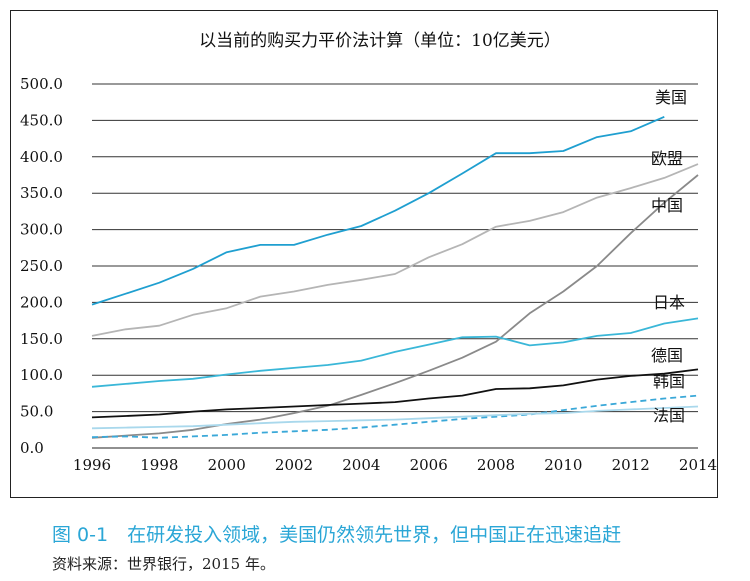 The image size is (750, 581). Describe the element at coordinates (41, 375) in the screenshot. I see `y-tick-label: 100.0` at that location.